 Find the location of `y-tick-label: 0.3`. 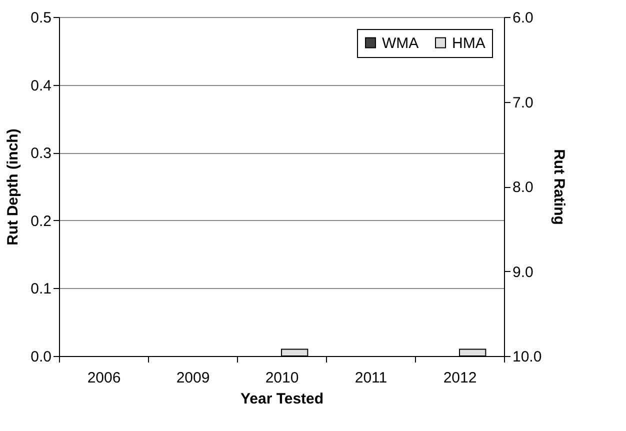

y-tick-label: 0.3 is located at coordinates (41, 153).